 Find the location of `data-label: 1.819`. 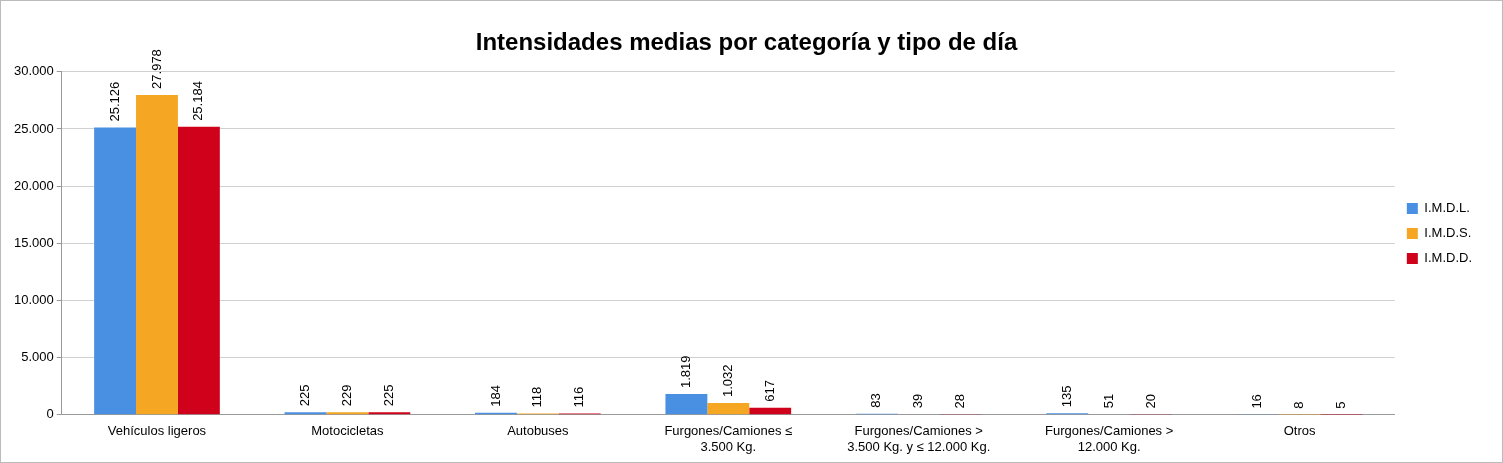

data-label: 1.819 is located at coordinates (685, 371).